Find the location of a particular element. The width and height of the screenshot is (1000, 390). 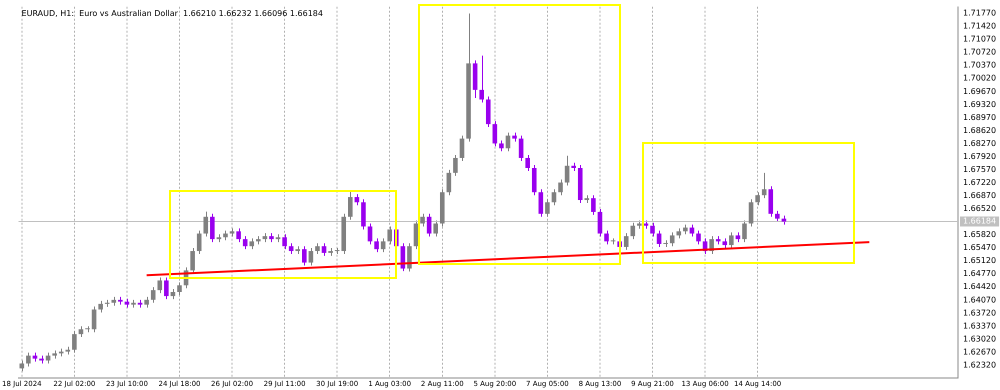

y-tick-label: 1.62320 is located at coordinates (979, 365).